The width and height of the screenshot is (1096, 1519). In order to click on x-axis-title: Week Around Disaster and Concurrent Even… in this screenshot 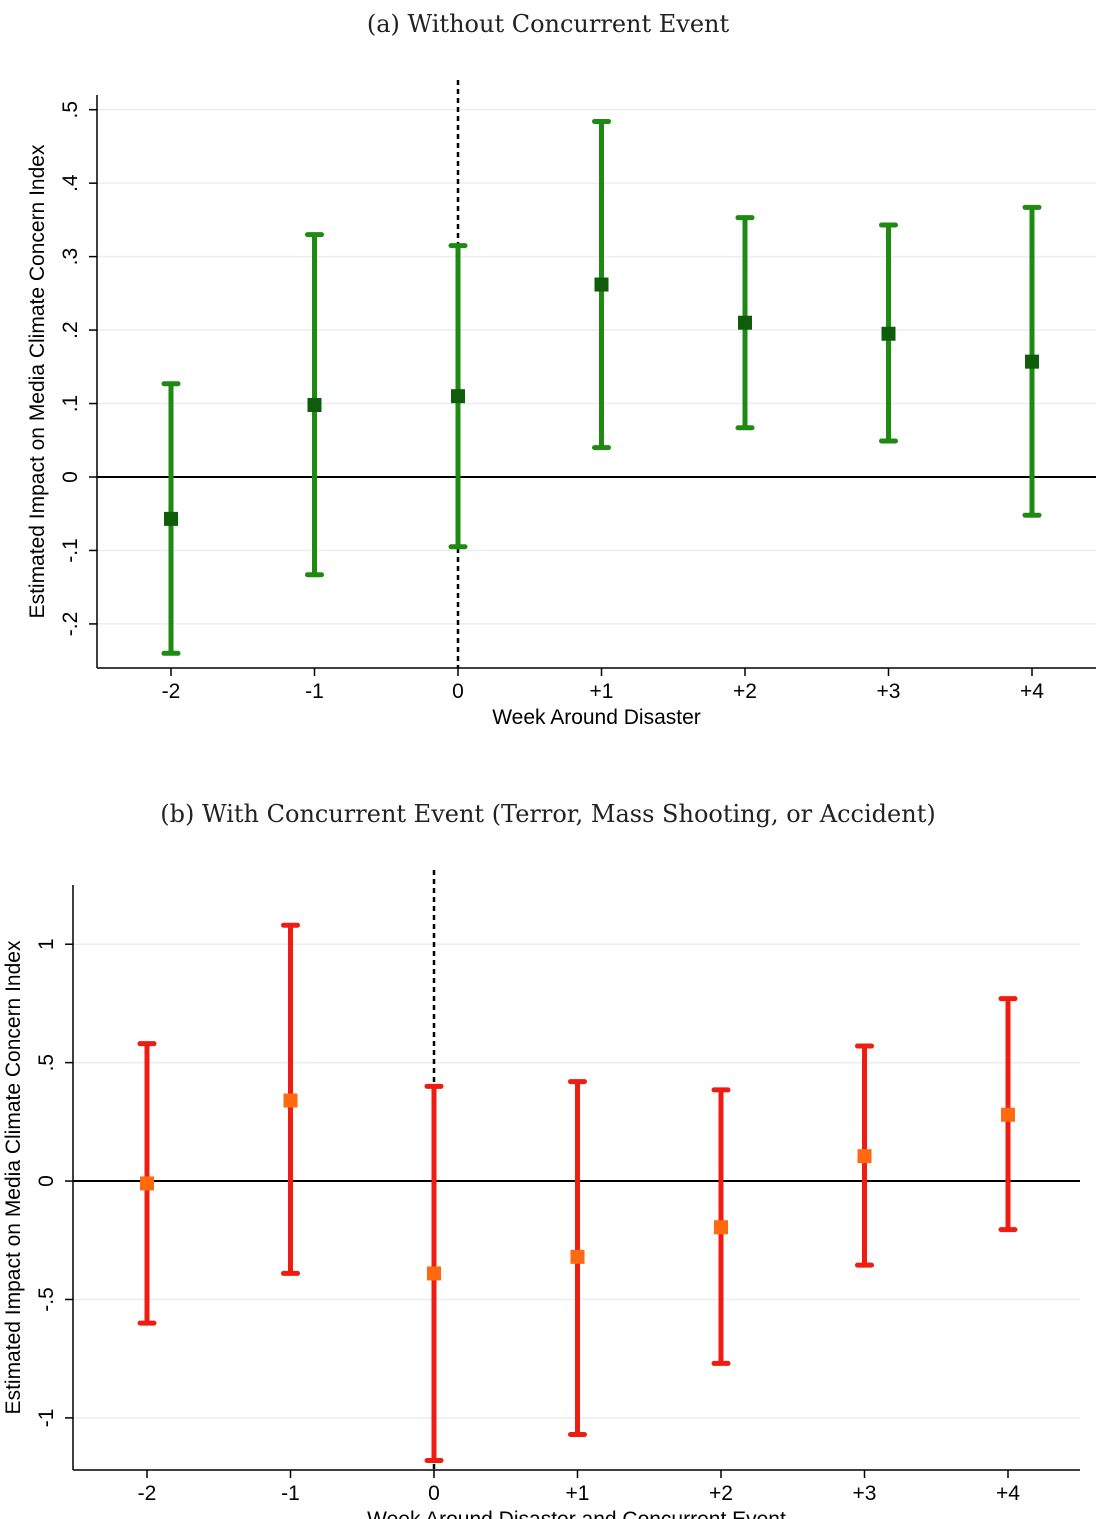, I will do `click(576, 1513)`.